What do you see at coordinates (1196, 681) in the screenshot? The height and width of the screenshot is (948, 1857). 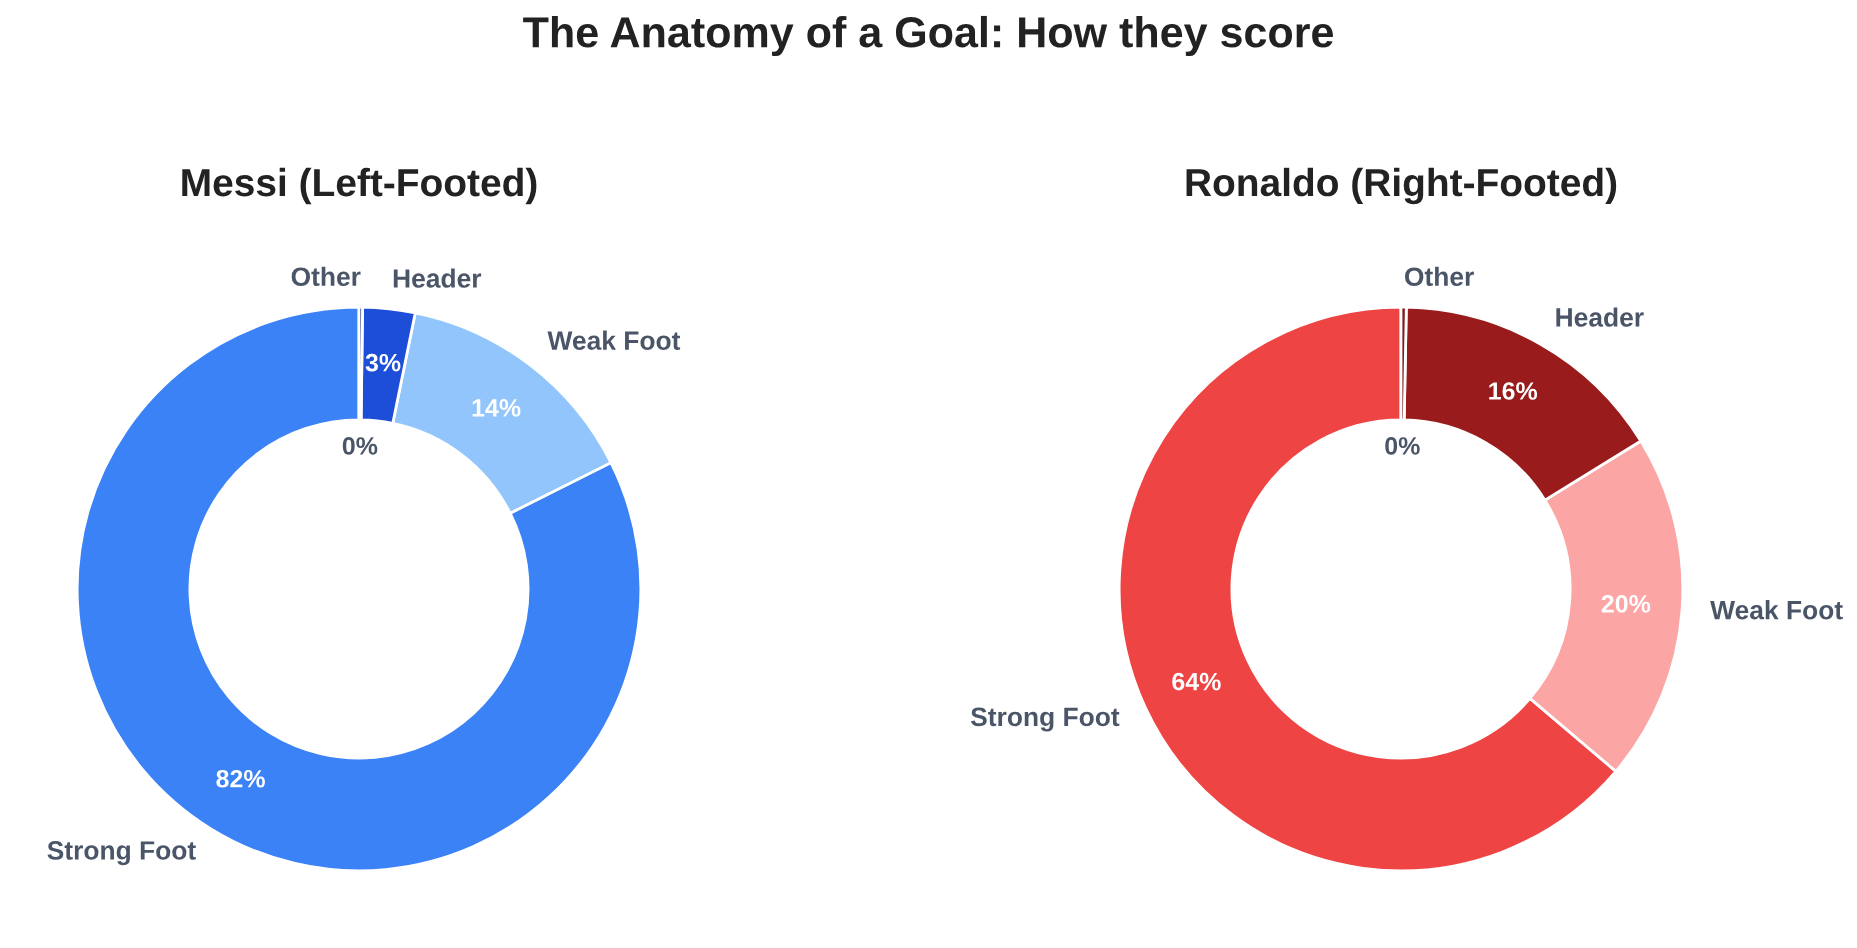 I see `data-label: 64%` at bounding box center [1196, 681].